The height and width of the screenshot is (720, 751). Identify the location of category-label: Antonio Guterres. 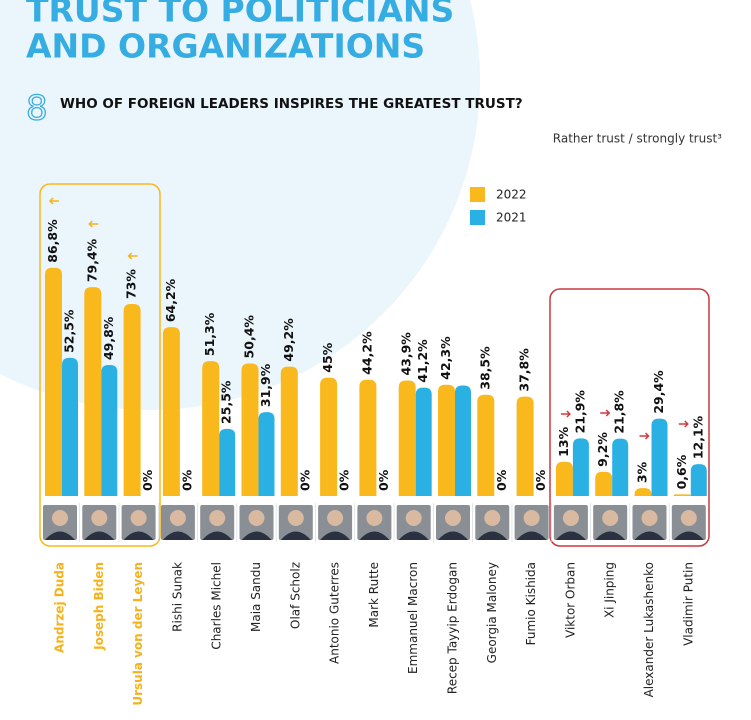
(335, 613).